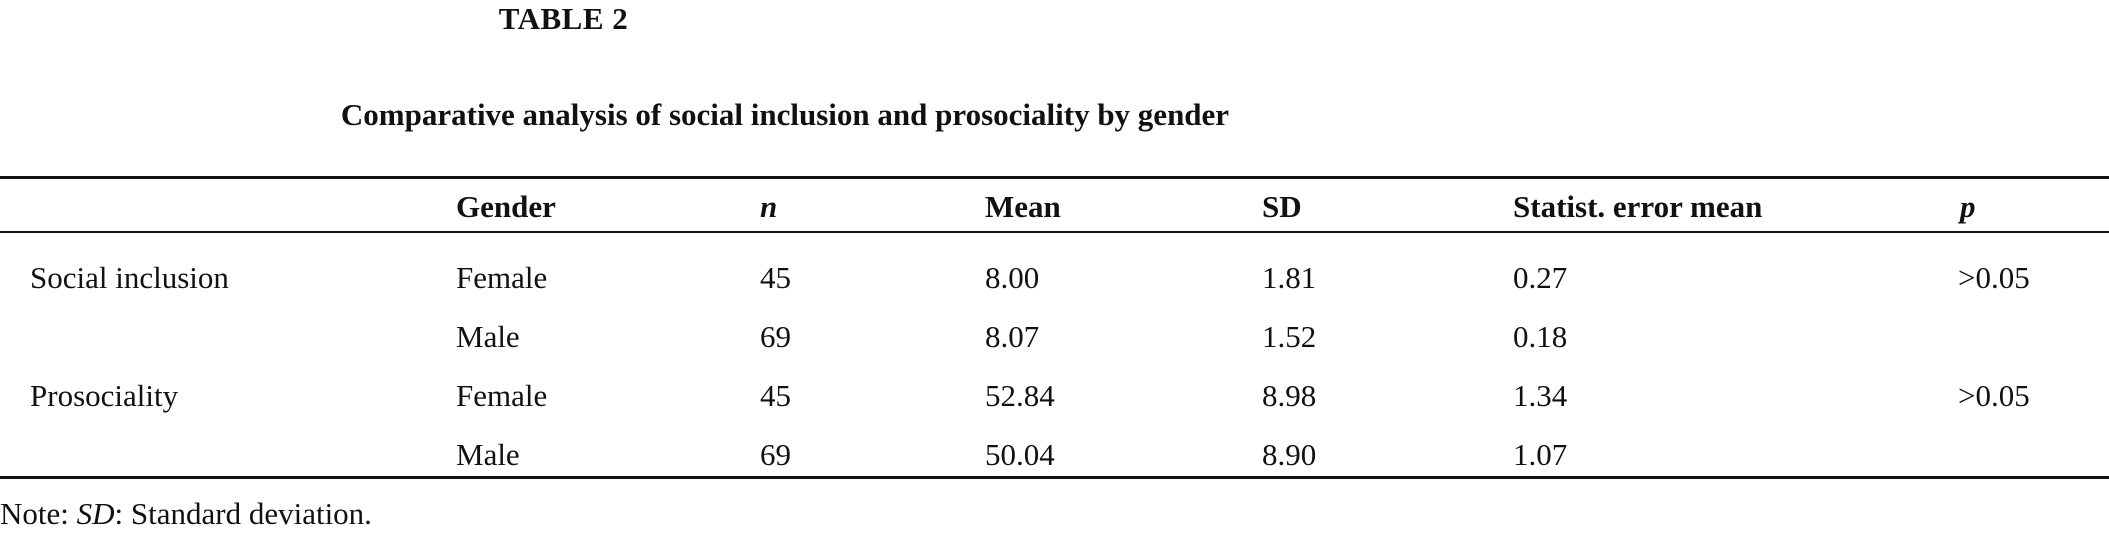 This screenshot has width=2109, height=533. Describe the element at coordinates (1968, 206) in the screenshot. I see `header-p: p` at that location.